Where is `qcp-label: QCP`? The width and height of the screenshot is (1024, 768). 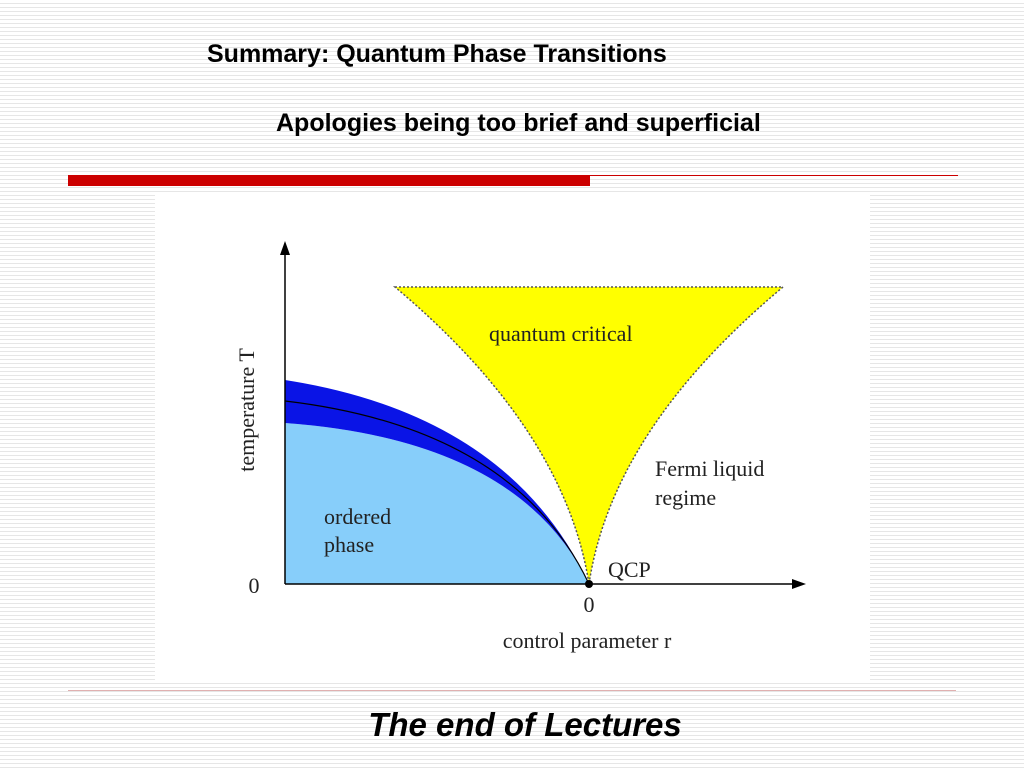
qcp-label: QCP is located at coordinates (629, 569).